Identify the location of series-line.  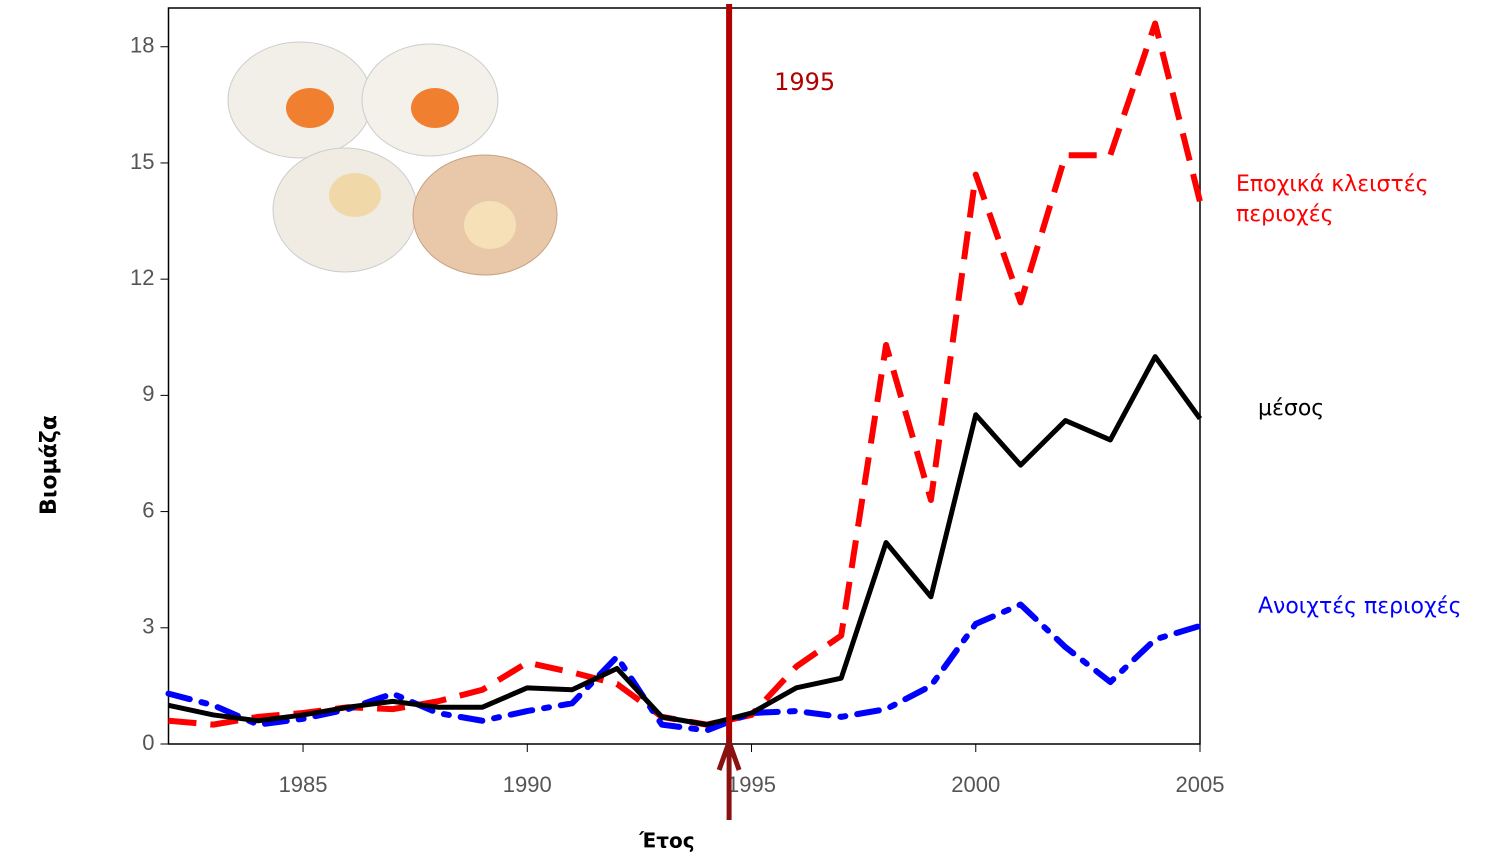
(684, 667).